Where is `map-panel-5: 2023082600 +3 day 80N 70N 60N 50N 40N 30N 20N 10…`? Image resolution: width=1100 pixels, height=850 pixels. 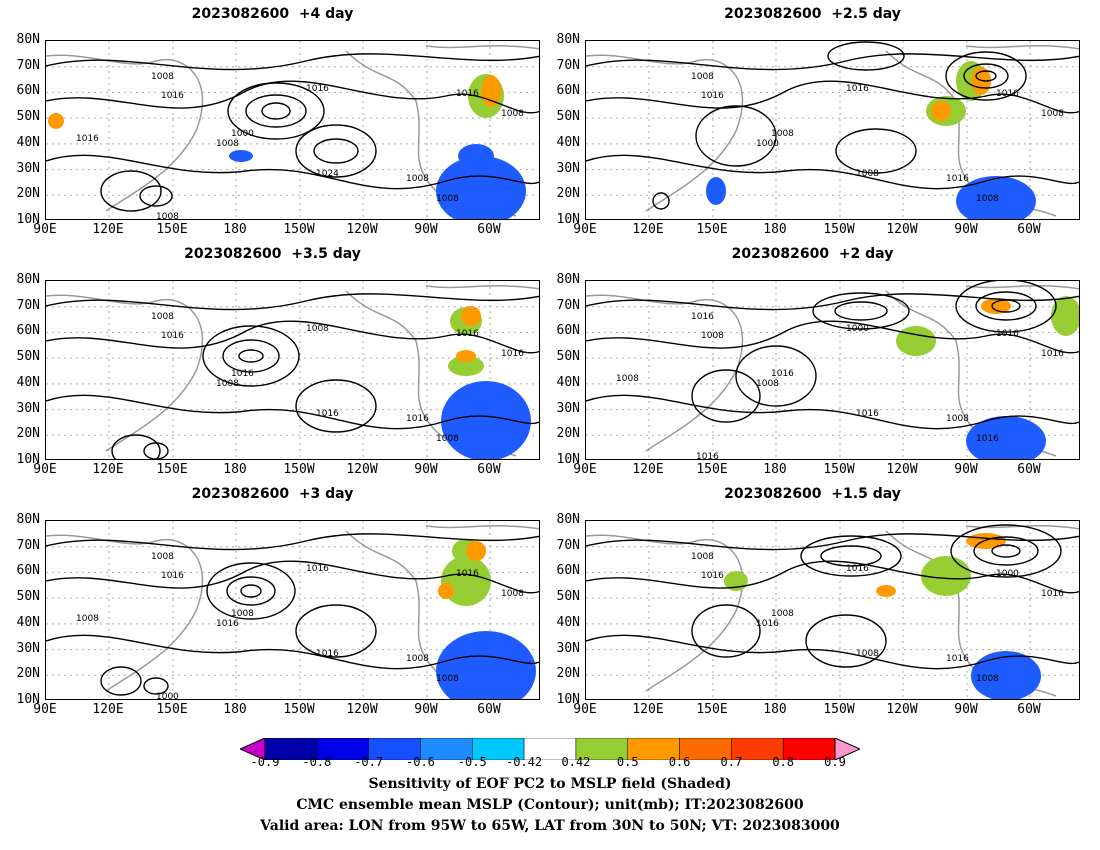 map-panel-5: 2023082600 +3 day 80N 70N 60N 50N 40N 30N 20N 10… is located at coordinates (272, 600).